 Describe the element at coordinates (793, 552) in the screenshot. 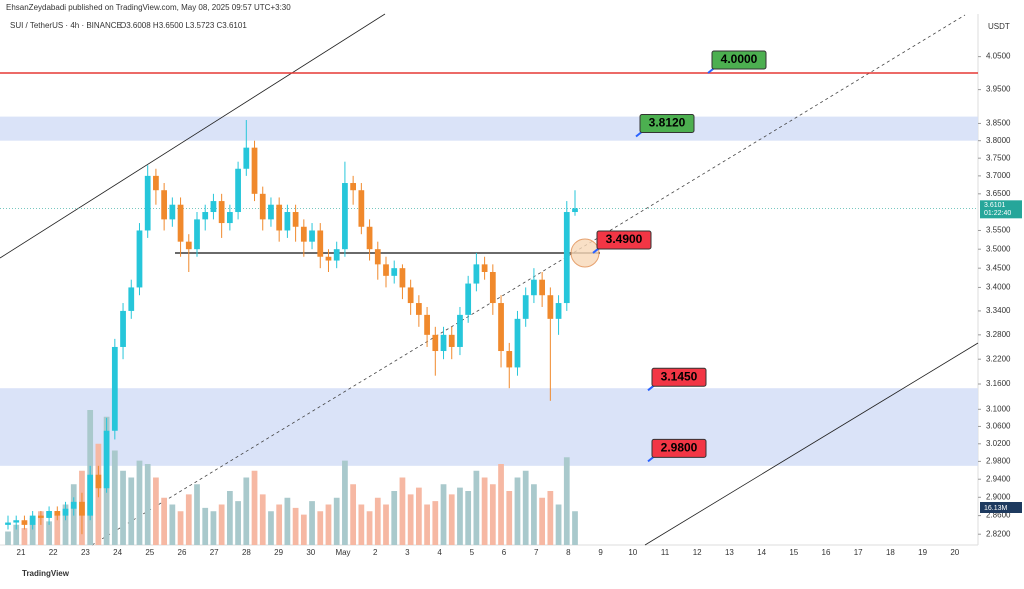

I see `x-tick-label: 15` at that location.